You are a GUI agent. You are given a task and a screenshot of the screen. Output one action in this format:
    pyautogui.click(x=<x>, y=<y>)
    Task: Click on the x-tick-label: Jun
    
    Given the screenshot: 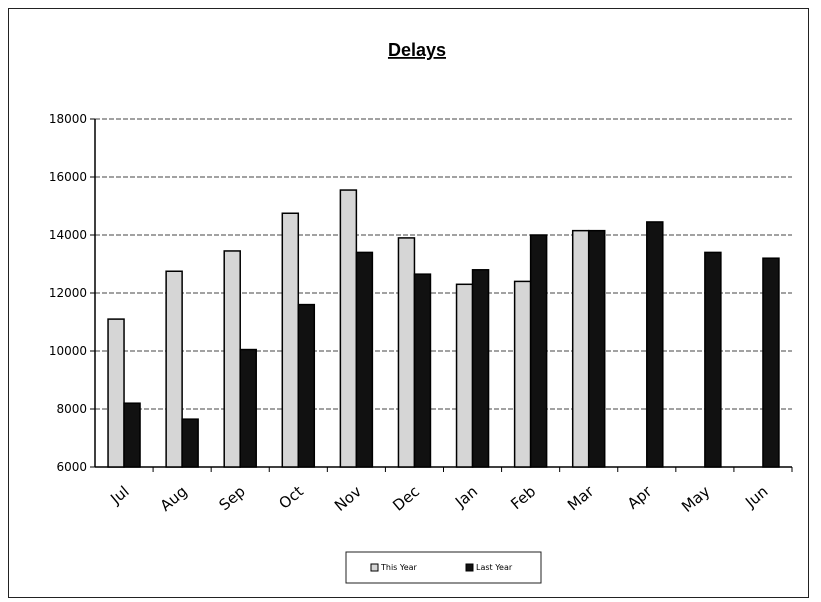 What is the action you would take?
    pyautogui.click(x=756, y=496)
    